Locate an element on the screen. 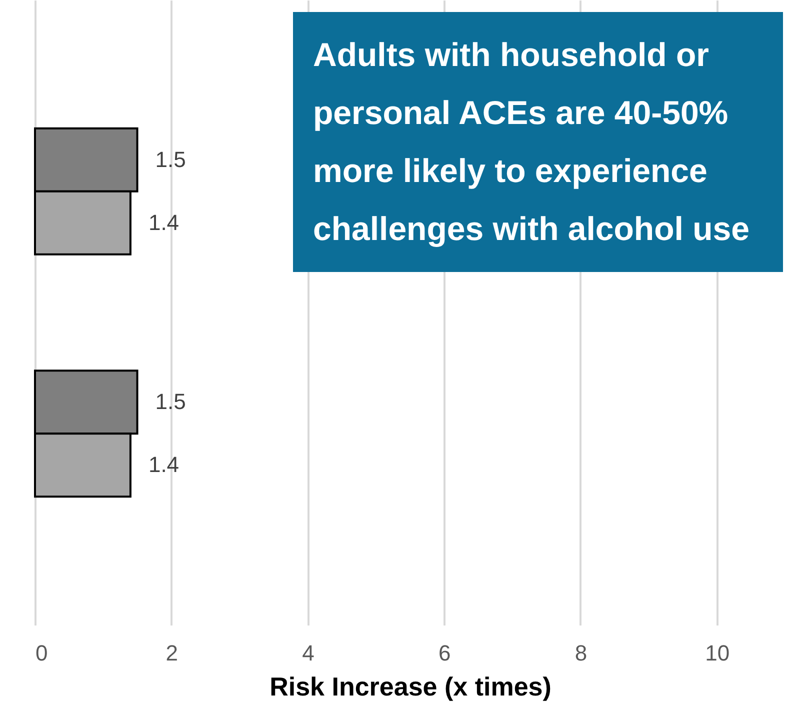 The height and width of the screenshot is (728, 790). x-tick-label: 4 is located at coordinates (308, 653).